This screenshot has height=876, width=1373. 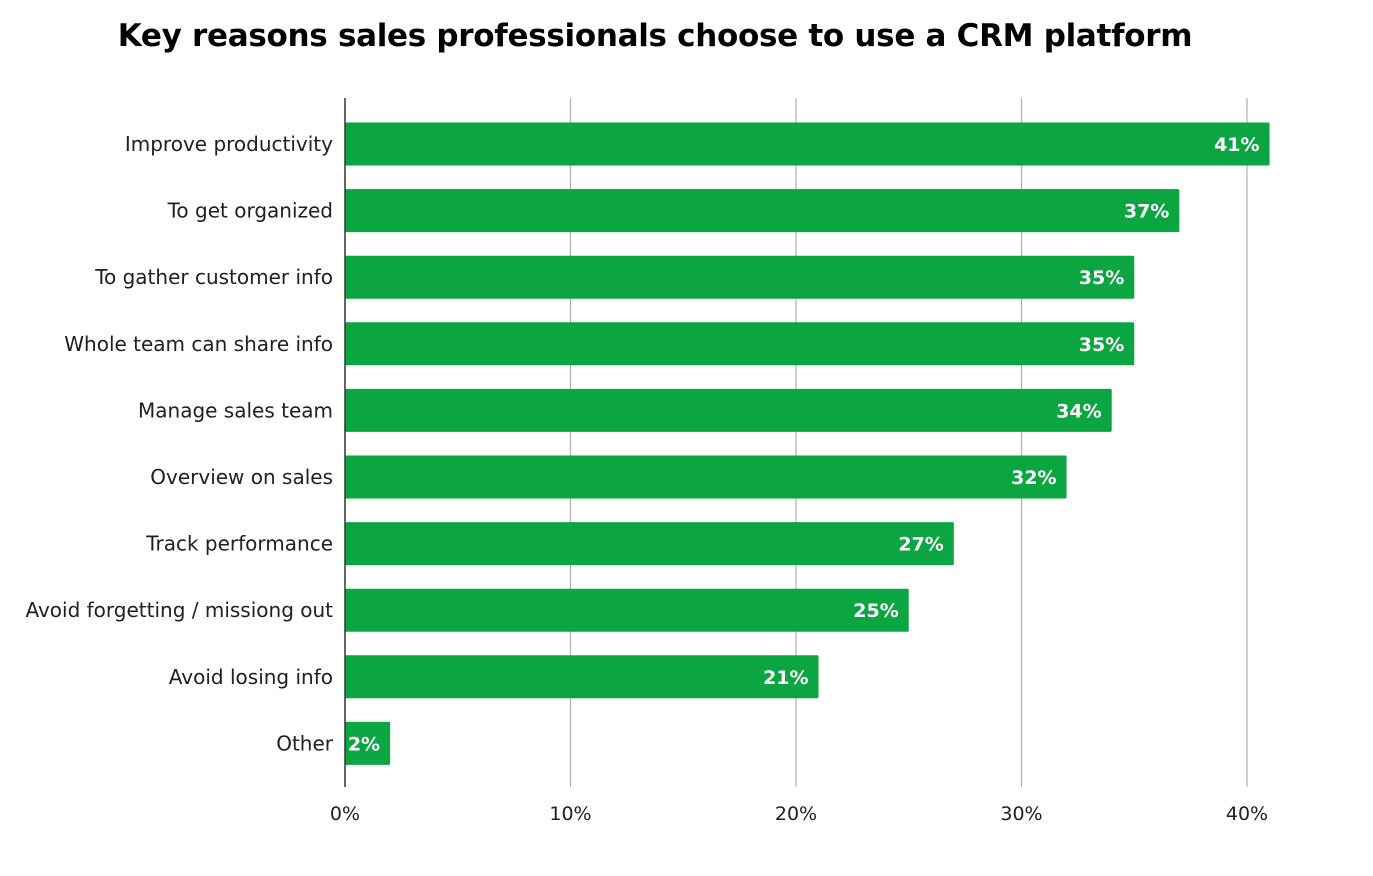 What do you see at coordinates (1078, 411) in the screenshot?
I see `data-label: 34%` at bounding box center [1078, 411].